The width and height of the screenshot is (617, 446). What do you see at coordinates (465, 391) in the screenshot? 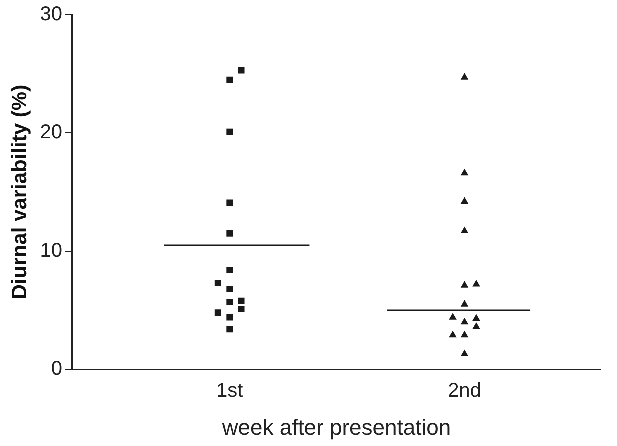
I see `x-tick-label: 2nd` at bounding box center [465, 391].